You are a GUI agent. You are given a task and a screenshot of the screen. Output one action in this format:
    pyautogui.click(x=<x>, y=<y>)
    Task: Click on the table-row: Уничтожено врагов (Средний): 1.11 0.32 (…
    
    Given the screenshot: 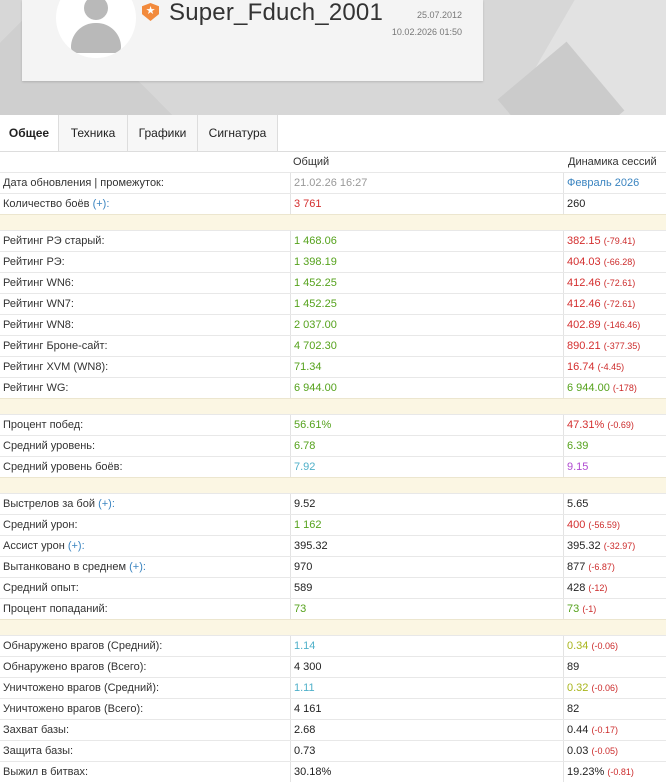 What is the action you would take?
    pyautogui.click(x=333, y=687)
    